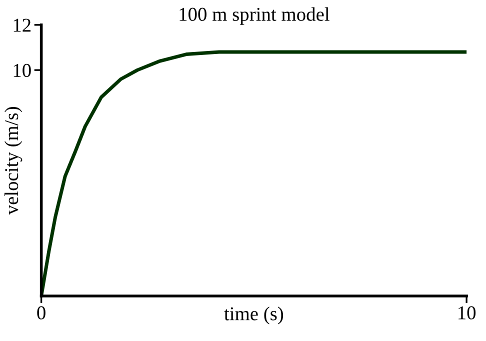 This screenshot has height=341, width=486. What do you see at coordinates (255, 16) in the screenshot?
I see `chart-title: 100 m sprint model` at bounding box center [255, 16].